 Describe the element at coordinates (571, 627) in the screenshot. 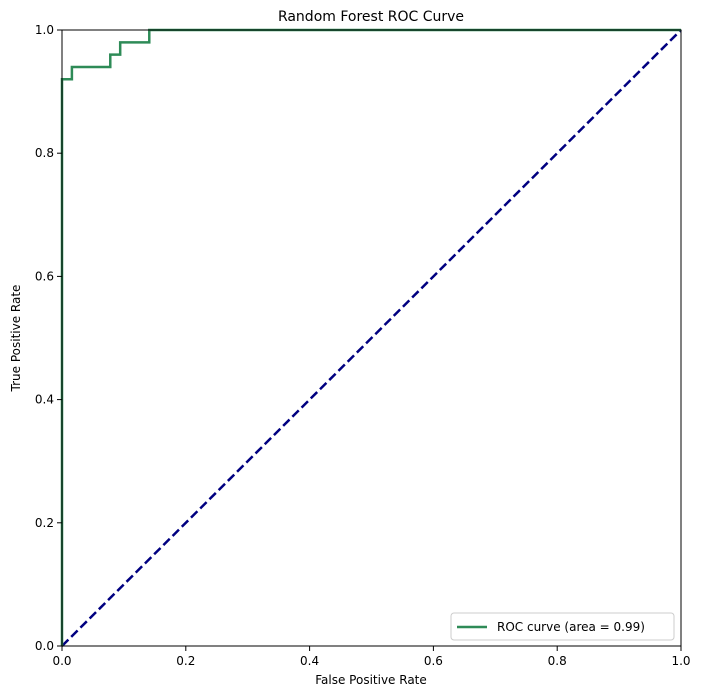

I see `legend-label-roc: ROC curve (area = 0.99)` at that location.